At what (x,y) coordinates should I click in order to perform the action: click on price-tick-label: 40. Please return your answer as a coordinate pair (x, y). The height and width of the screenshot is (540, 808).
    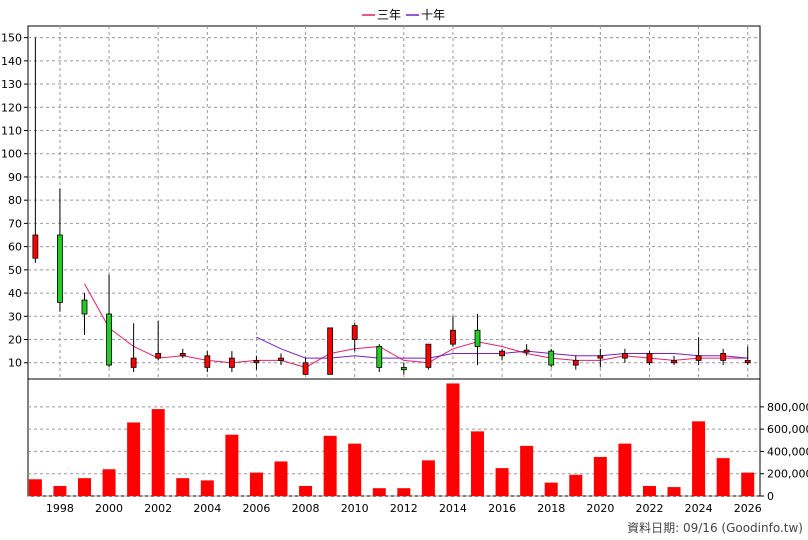
    Looking at the image, I should click on (15, 293).